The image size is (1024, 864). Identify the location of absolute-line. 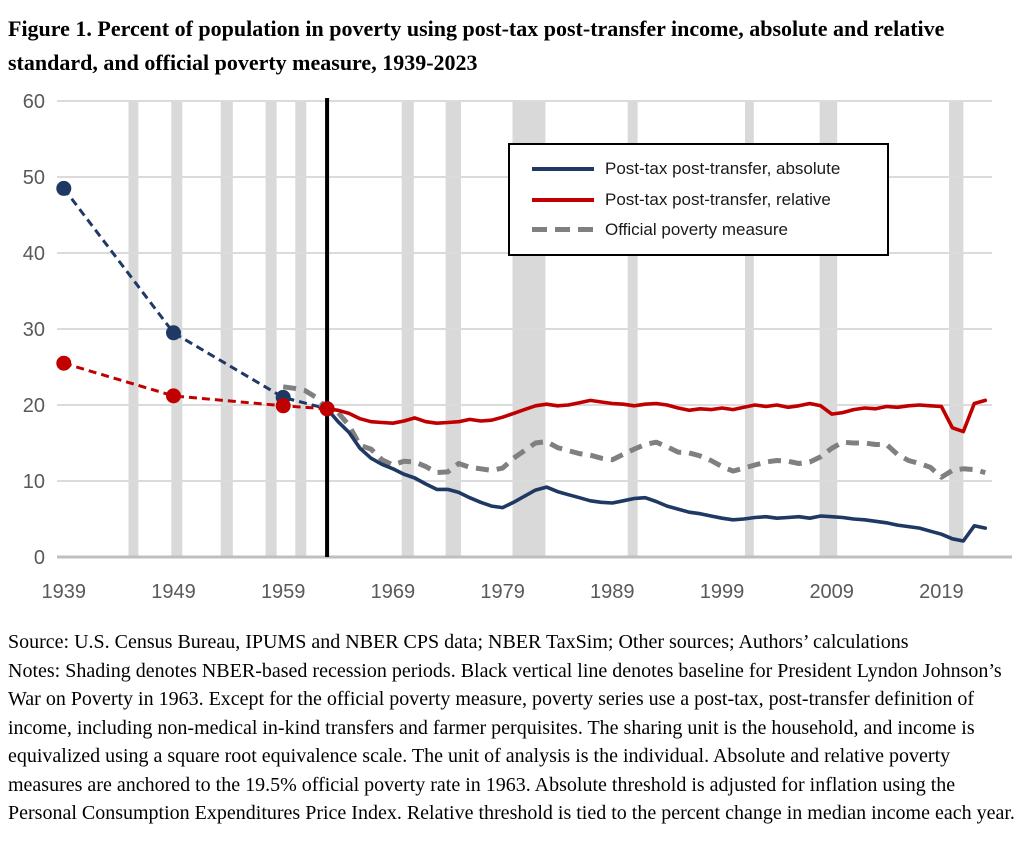
(656, 475).